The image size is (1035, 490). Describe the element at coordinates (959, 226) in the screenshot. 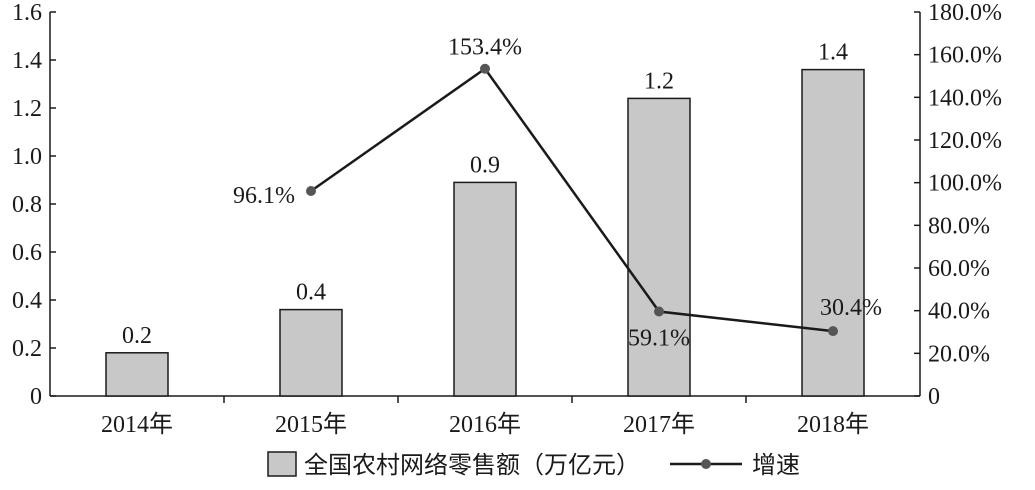

I see `right-tick-label: 80.0%` at that location.